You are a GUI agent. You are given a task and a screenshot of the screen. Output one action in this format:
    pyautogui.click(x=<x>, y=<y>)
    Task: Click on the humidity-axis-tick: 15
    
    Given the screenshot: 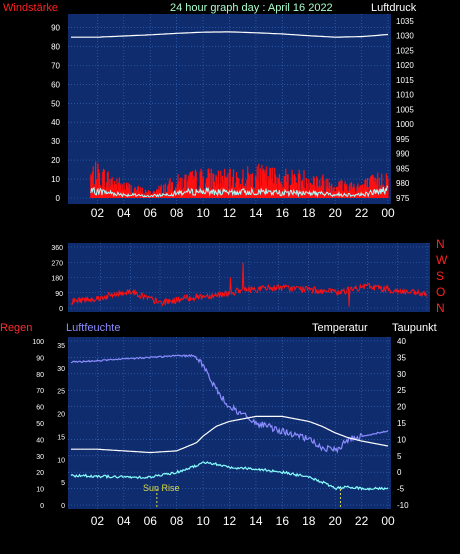 What is the action you would take?
    pyautogui.click(x=61, y=437)
    